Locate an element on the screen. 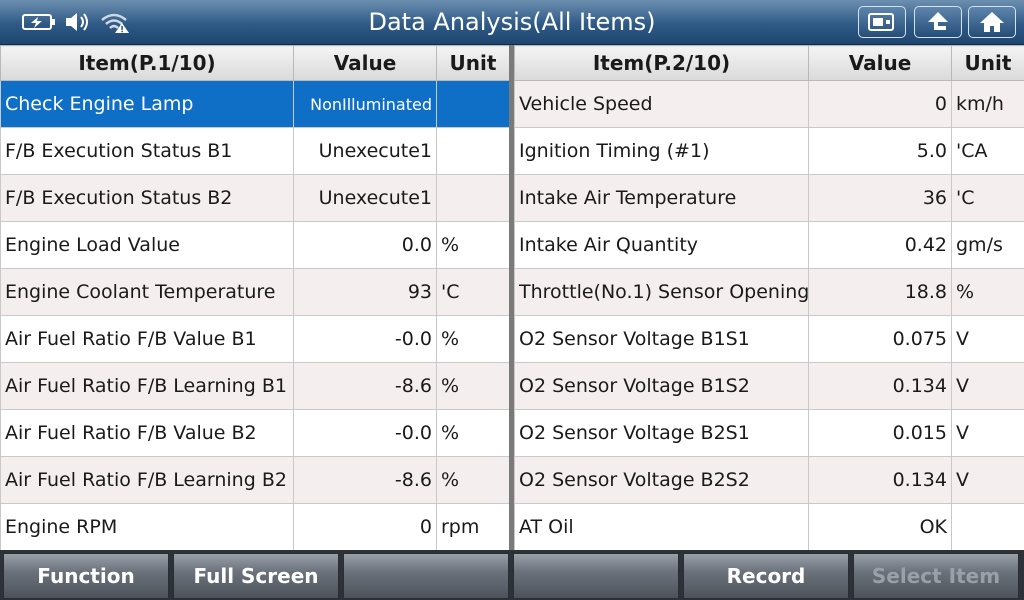 This screenshot has width=1024, height=600. table-row: F/B Execution Status B2 Unexecute1 is located at coordinates (255, 198).